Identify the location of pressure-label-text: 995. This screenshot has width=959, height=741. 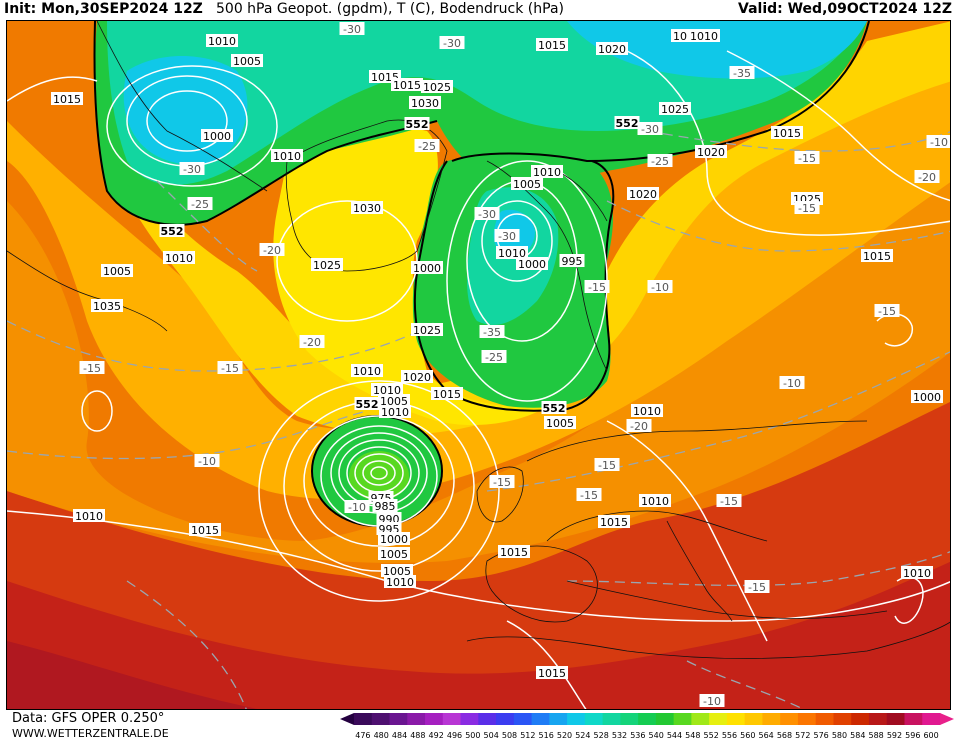
(572, 261).